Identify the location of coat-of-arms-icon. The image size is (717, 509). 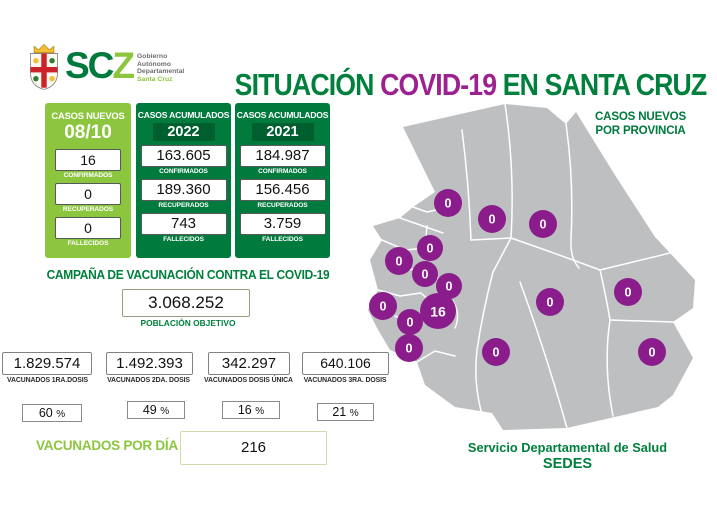
(44, 66).